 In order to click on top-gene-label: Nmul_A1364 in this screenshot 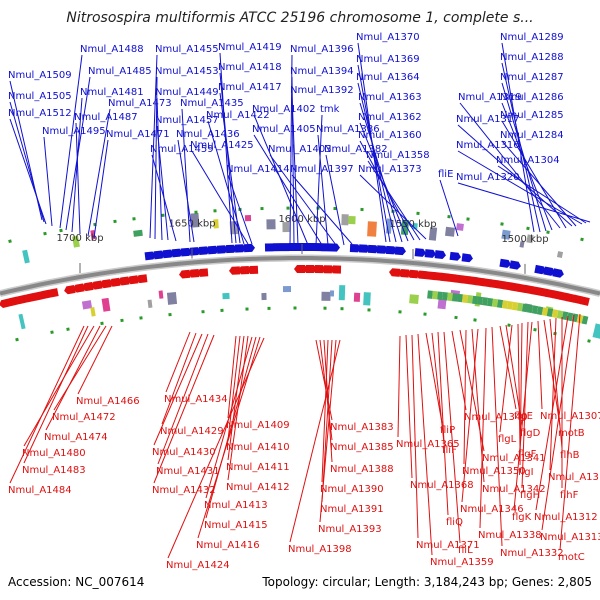, I will do `click(388, 77)`.